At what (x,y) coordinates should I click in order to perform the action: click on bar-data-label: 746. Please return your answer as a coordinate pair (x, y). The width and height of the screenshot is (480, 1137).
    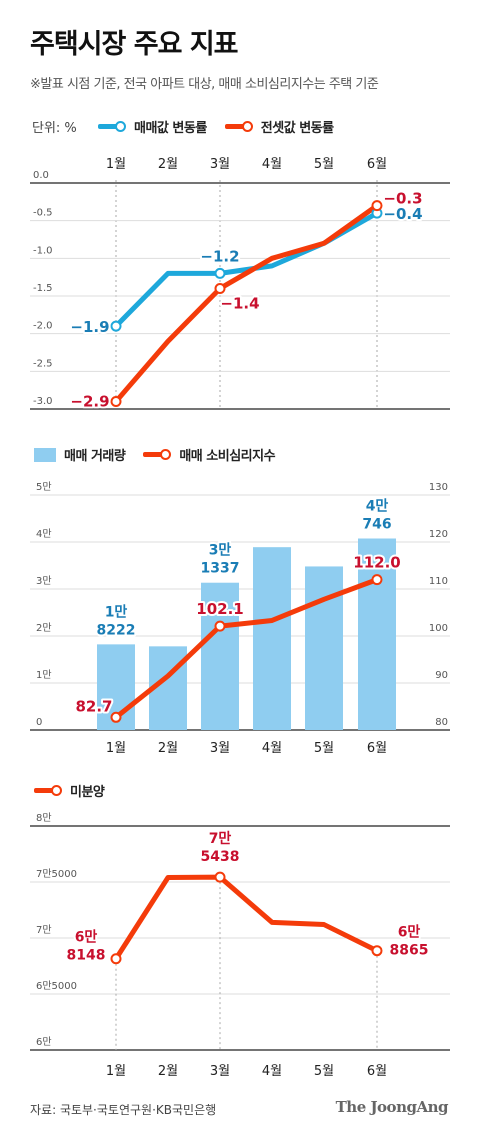
    Looking at the image, I should click on (376, 524).